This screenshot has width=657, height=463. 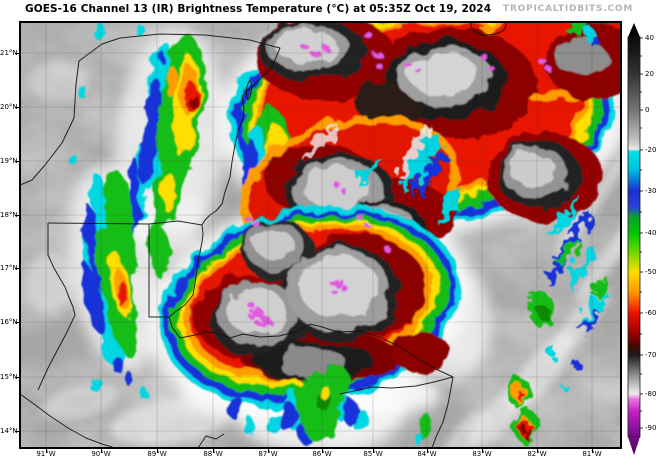 What do you see at coordinates (268, 454) in the screenshot?
I see `lon-label: 87°W` at bounding box center [268, 454].